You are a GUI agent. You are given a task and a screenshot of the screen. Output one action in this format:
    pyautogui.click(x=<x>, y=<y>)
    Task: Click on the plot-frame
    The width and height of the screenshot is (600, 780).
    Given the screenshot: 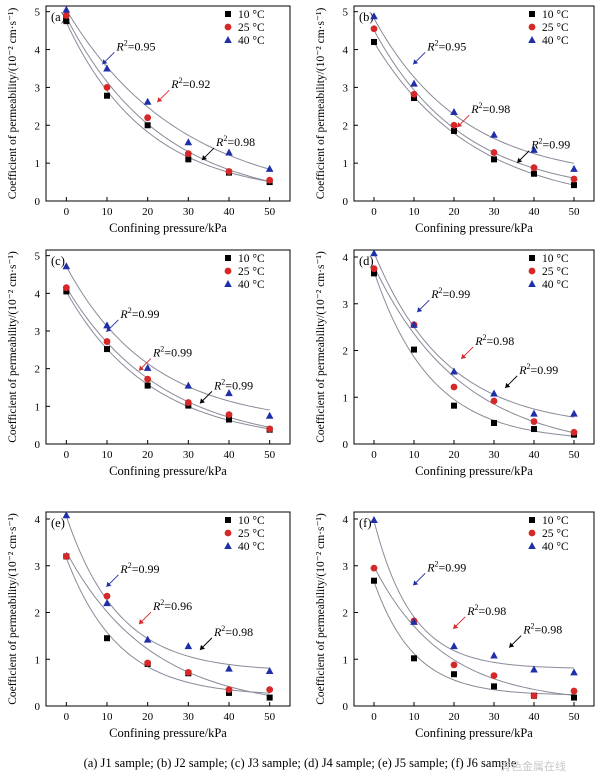 What is the action you would take?
    pyautogui.click(x=168, y=103)
    